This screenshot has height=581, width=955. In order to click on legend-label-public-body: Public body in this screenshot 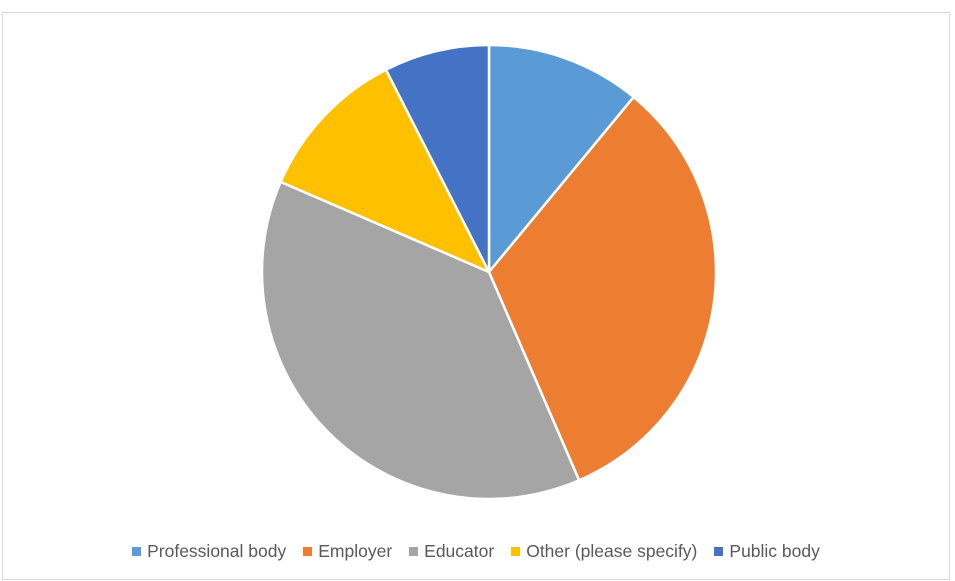, I will do `click(774, 551)`.